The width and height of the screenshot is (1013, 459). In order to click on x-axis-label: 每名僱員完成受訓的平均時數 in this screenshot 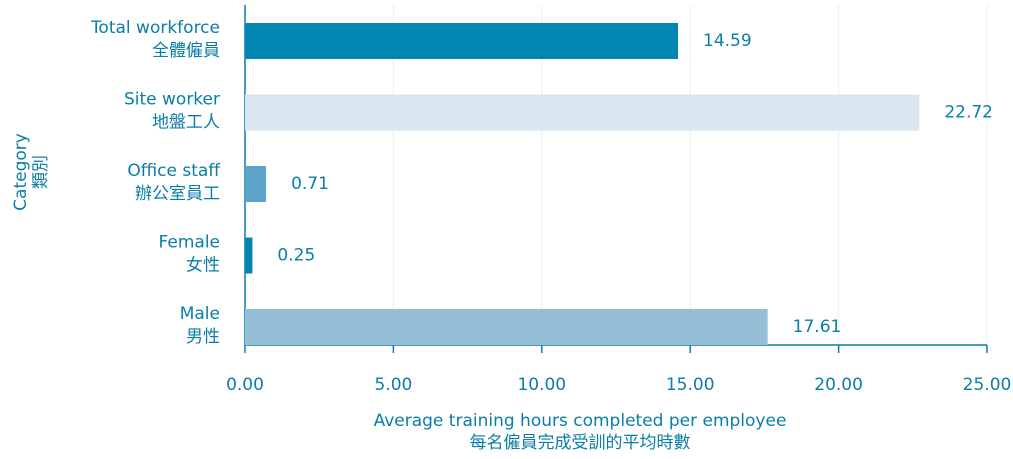, I will do `click(580, 443)`.